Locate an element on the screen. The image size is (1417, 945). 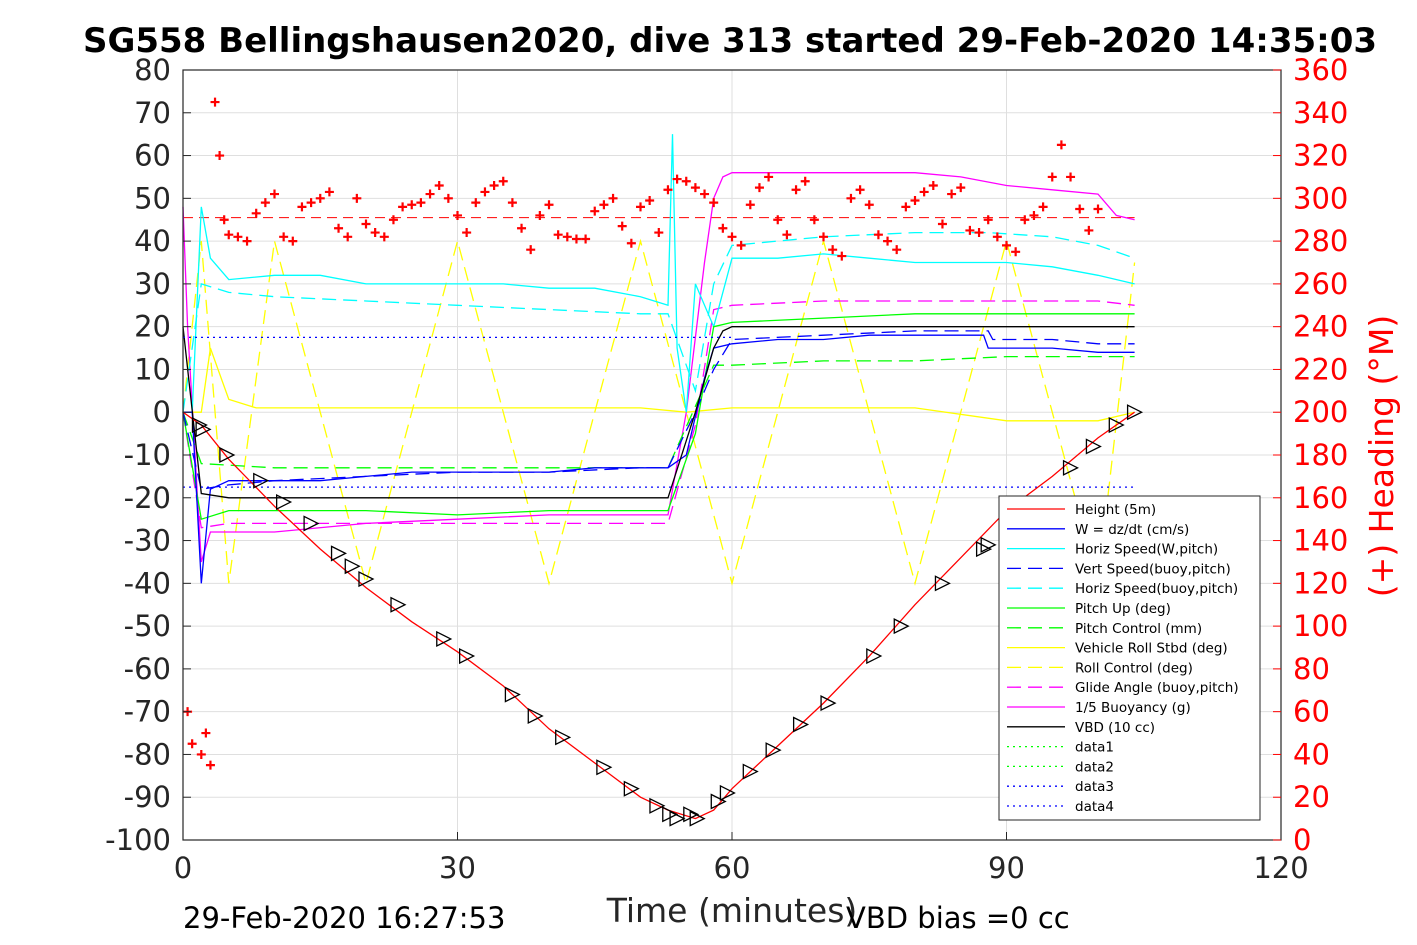
right-tick-label-15: 300 is located at coordinates (1320, 198).